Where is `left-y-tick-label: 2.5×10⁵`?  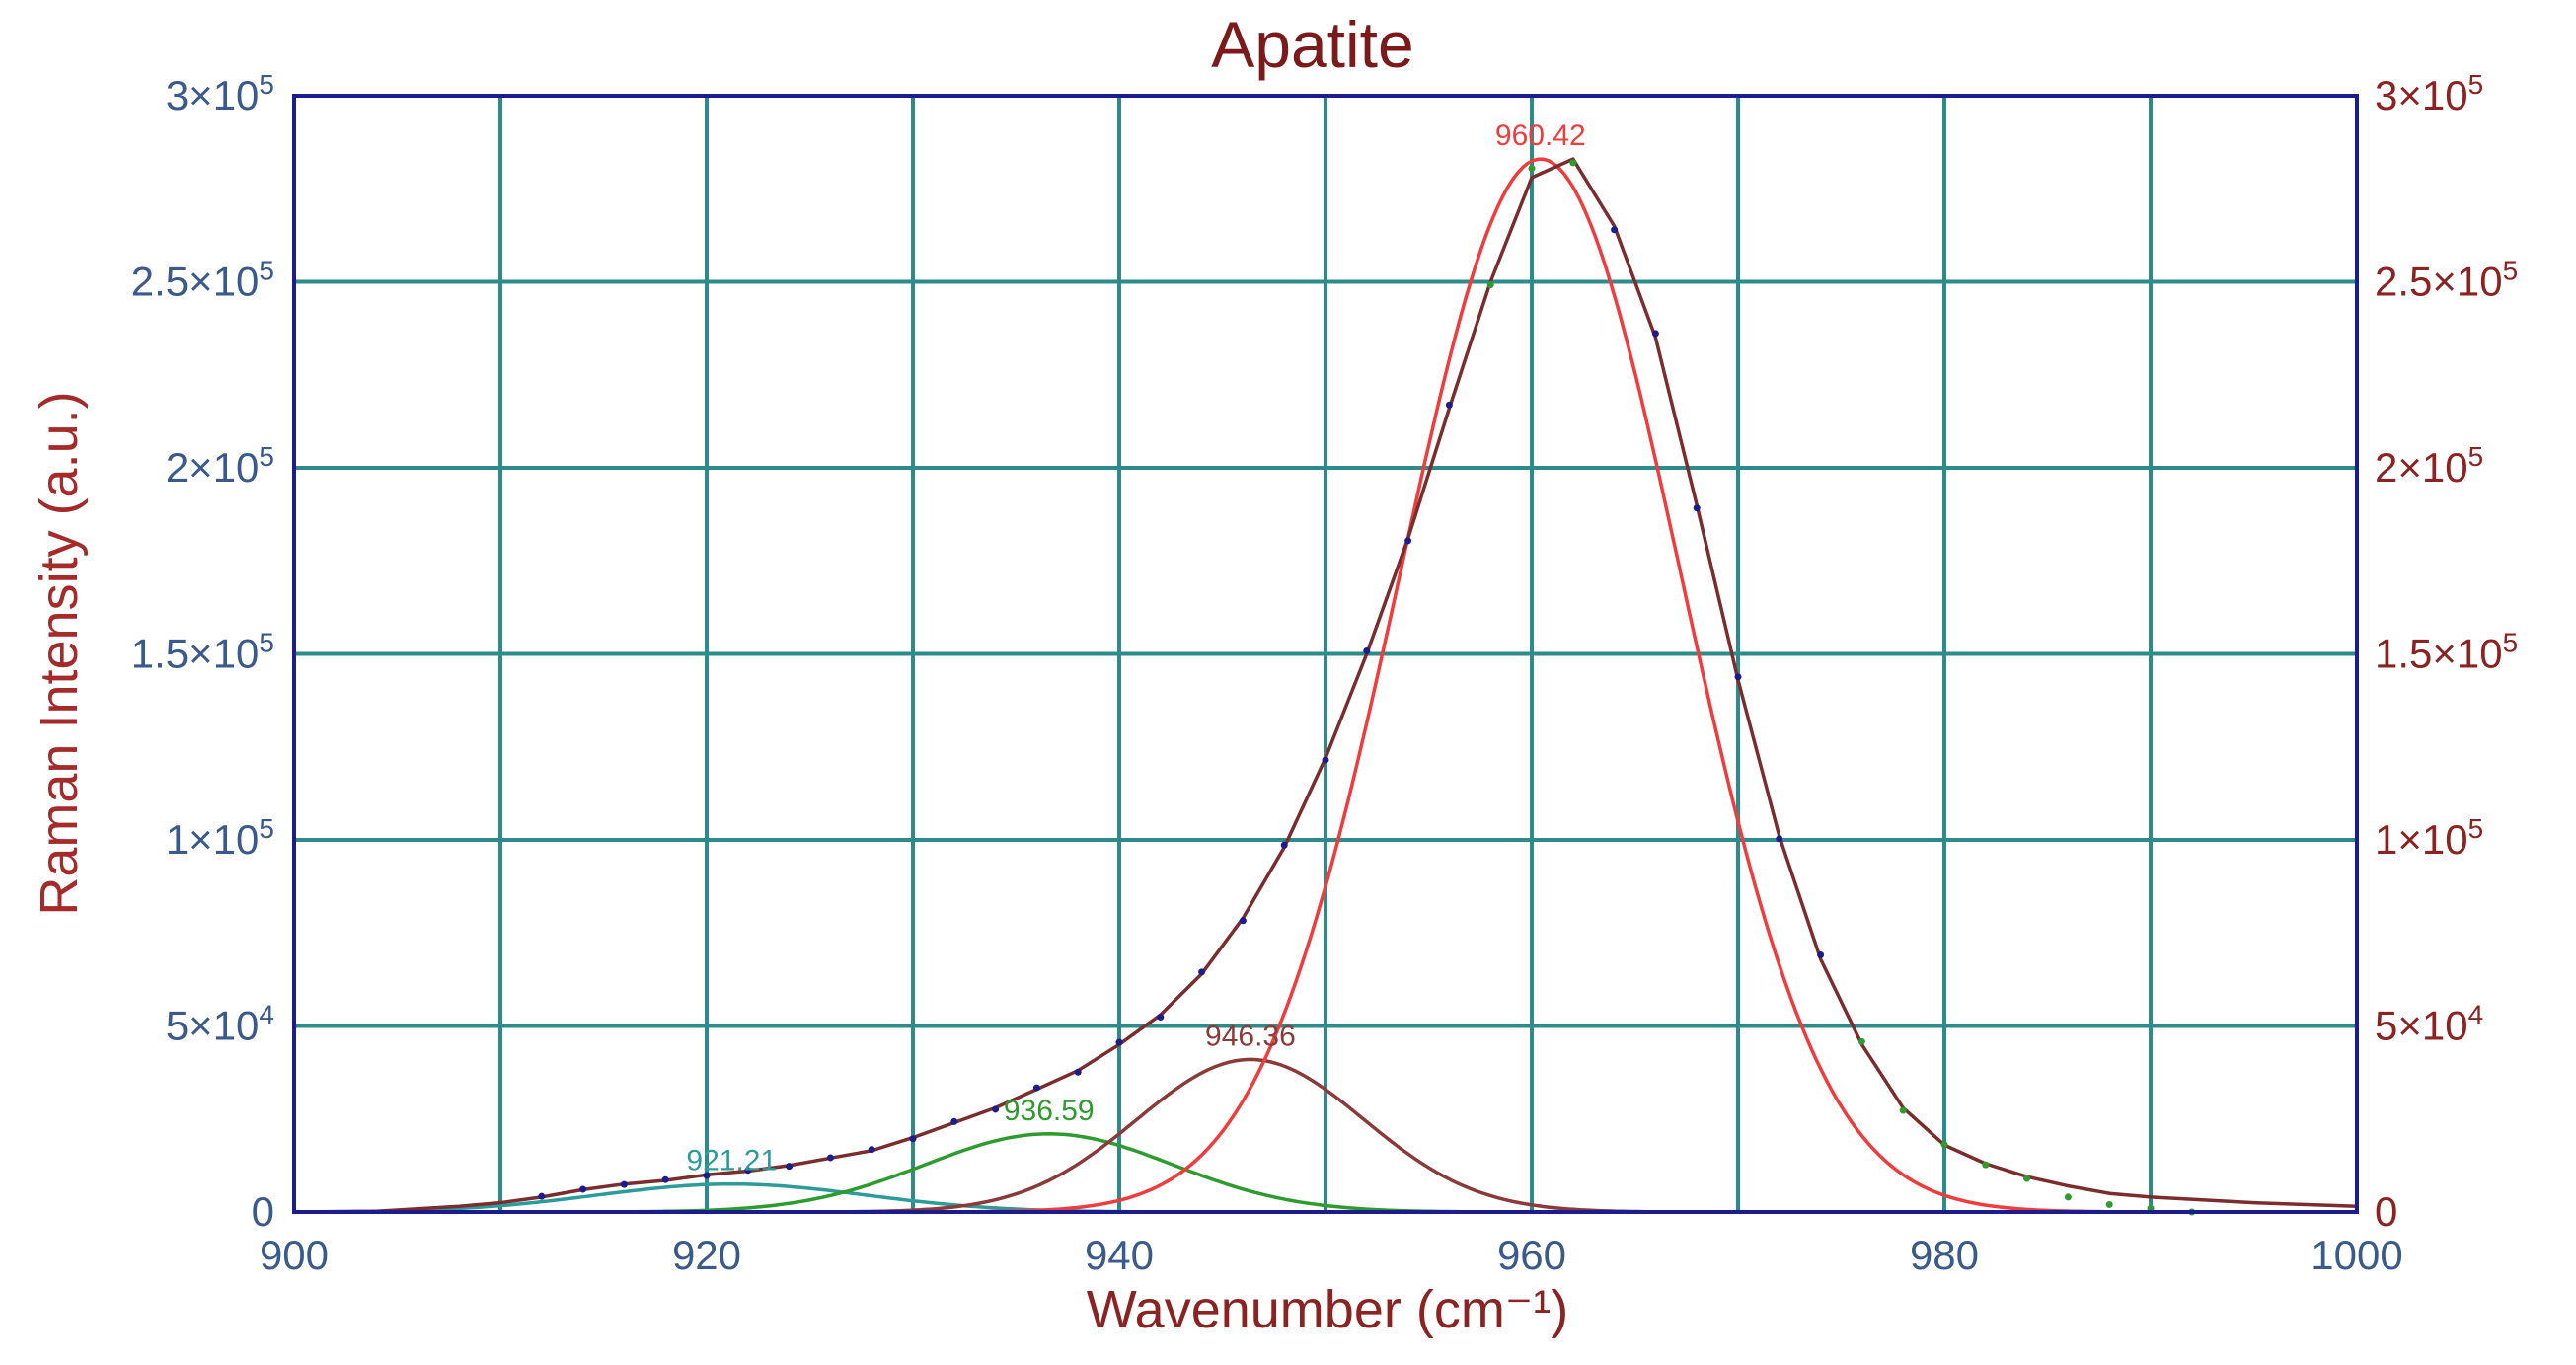
left-y-tick-label: 2.5×10⁵ is located at coordinates (203, 280).